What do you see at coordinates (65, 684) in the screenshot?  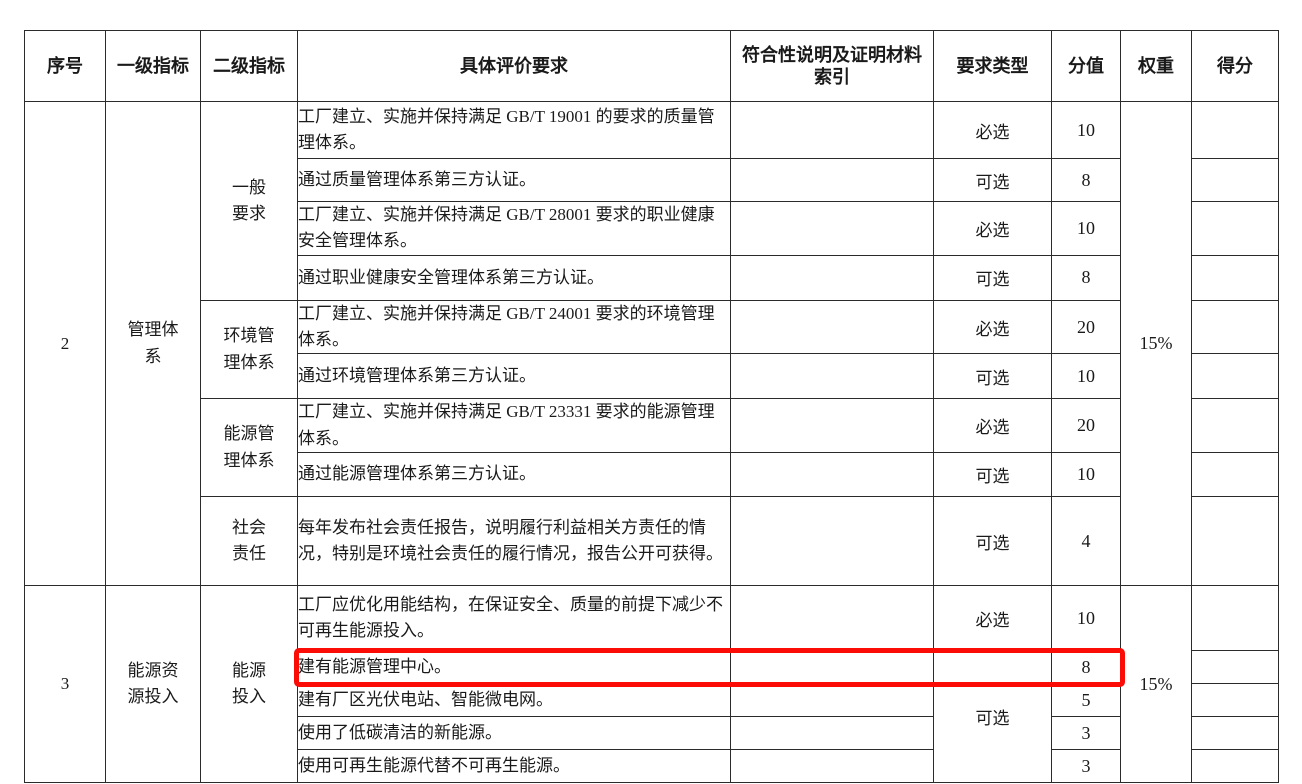 I see `cell-seq-3: 3` at bounding box center [65, 684].